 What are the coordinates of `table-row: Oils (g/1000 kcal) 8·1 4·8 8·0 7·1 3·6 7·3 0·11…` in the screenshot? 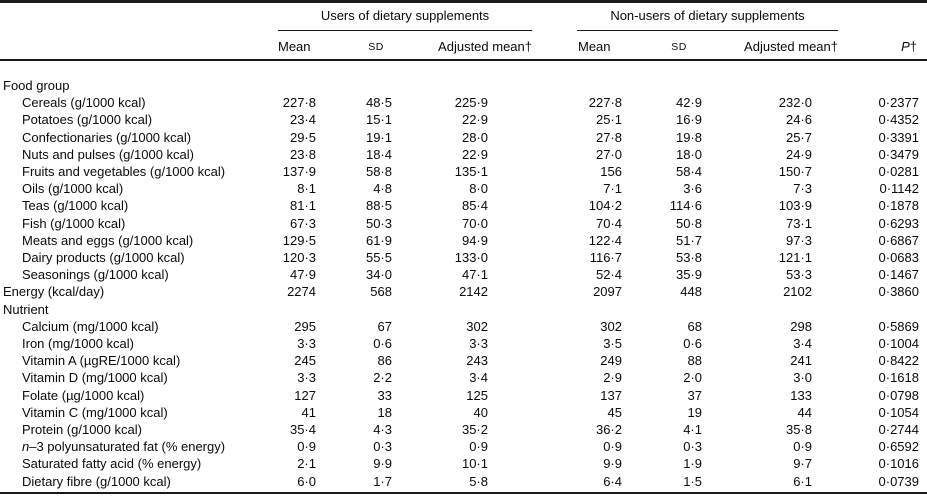 It's located at (463, 188).